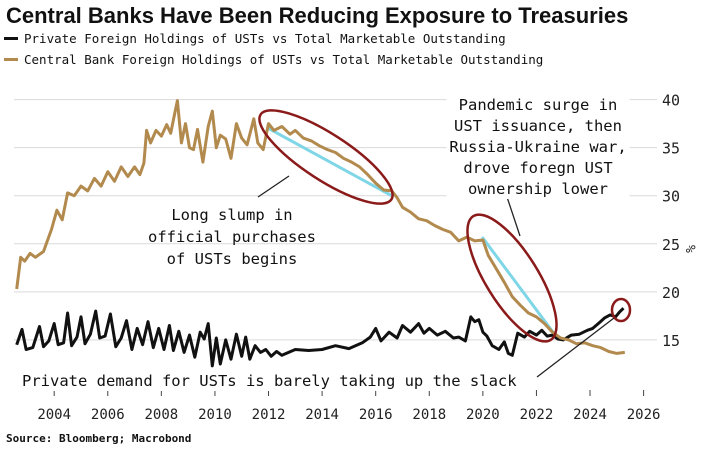  What do you see at coordinates (689, 249) in the screenshot?
I see `y-axis-unit-label: %` at bounding box center [689, 249].